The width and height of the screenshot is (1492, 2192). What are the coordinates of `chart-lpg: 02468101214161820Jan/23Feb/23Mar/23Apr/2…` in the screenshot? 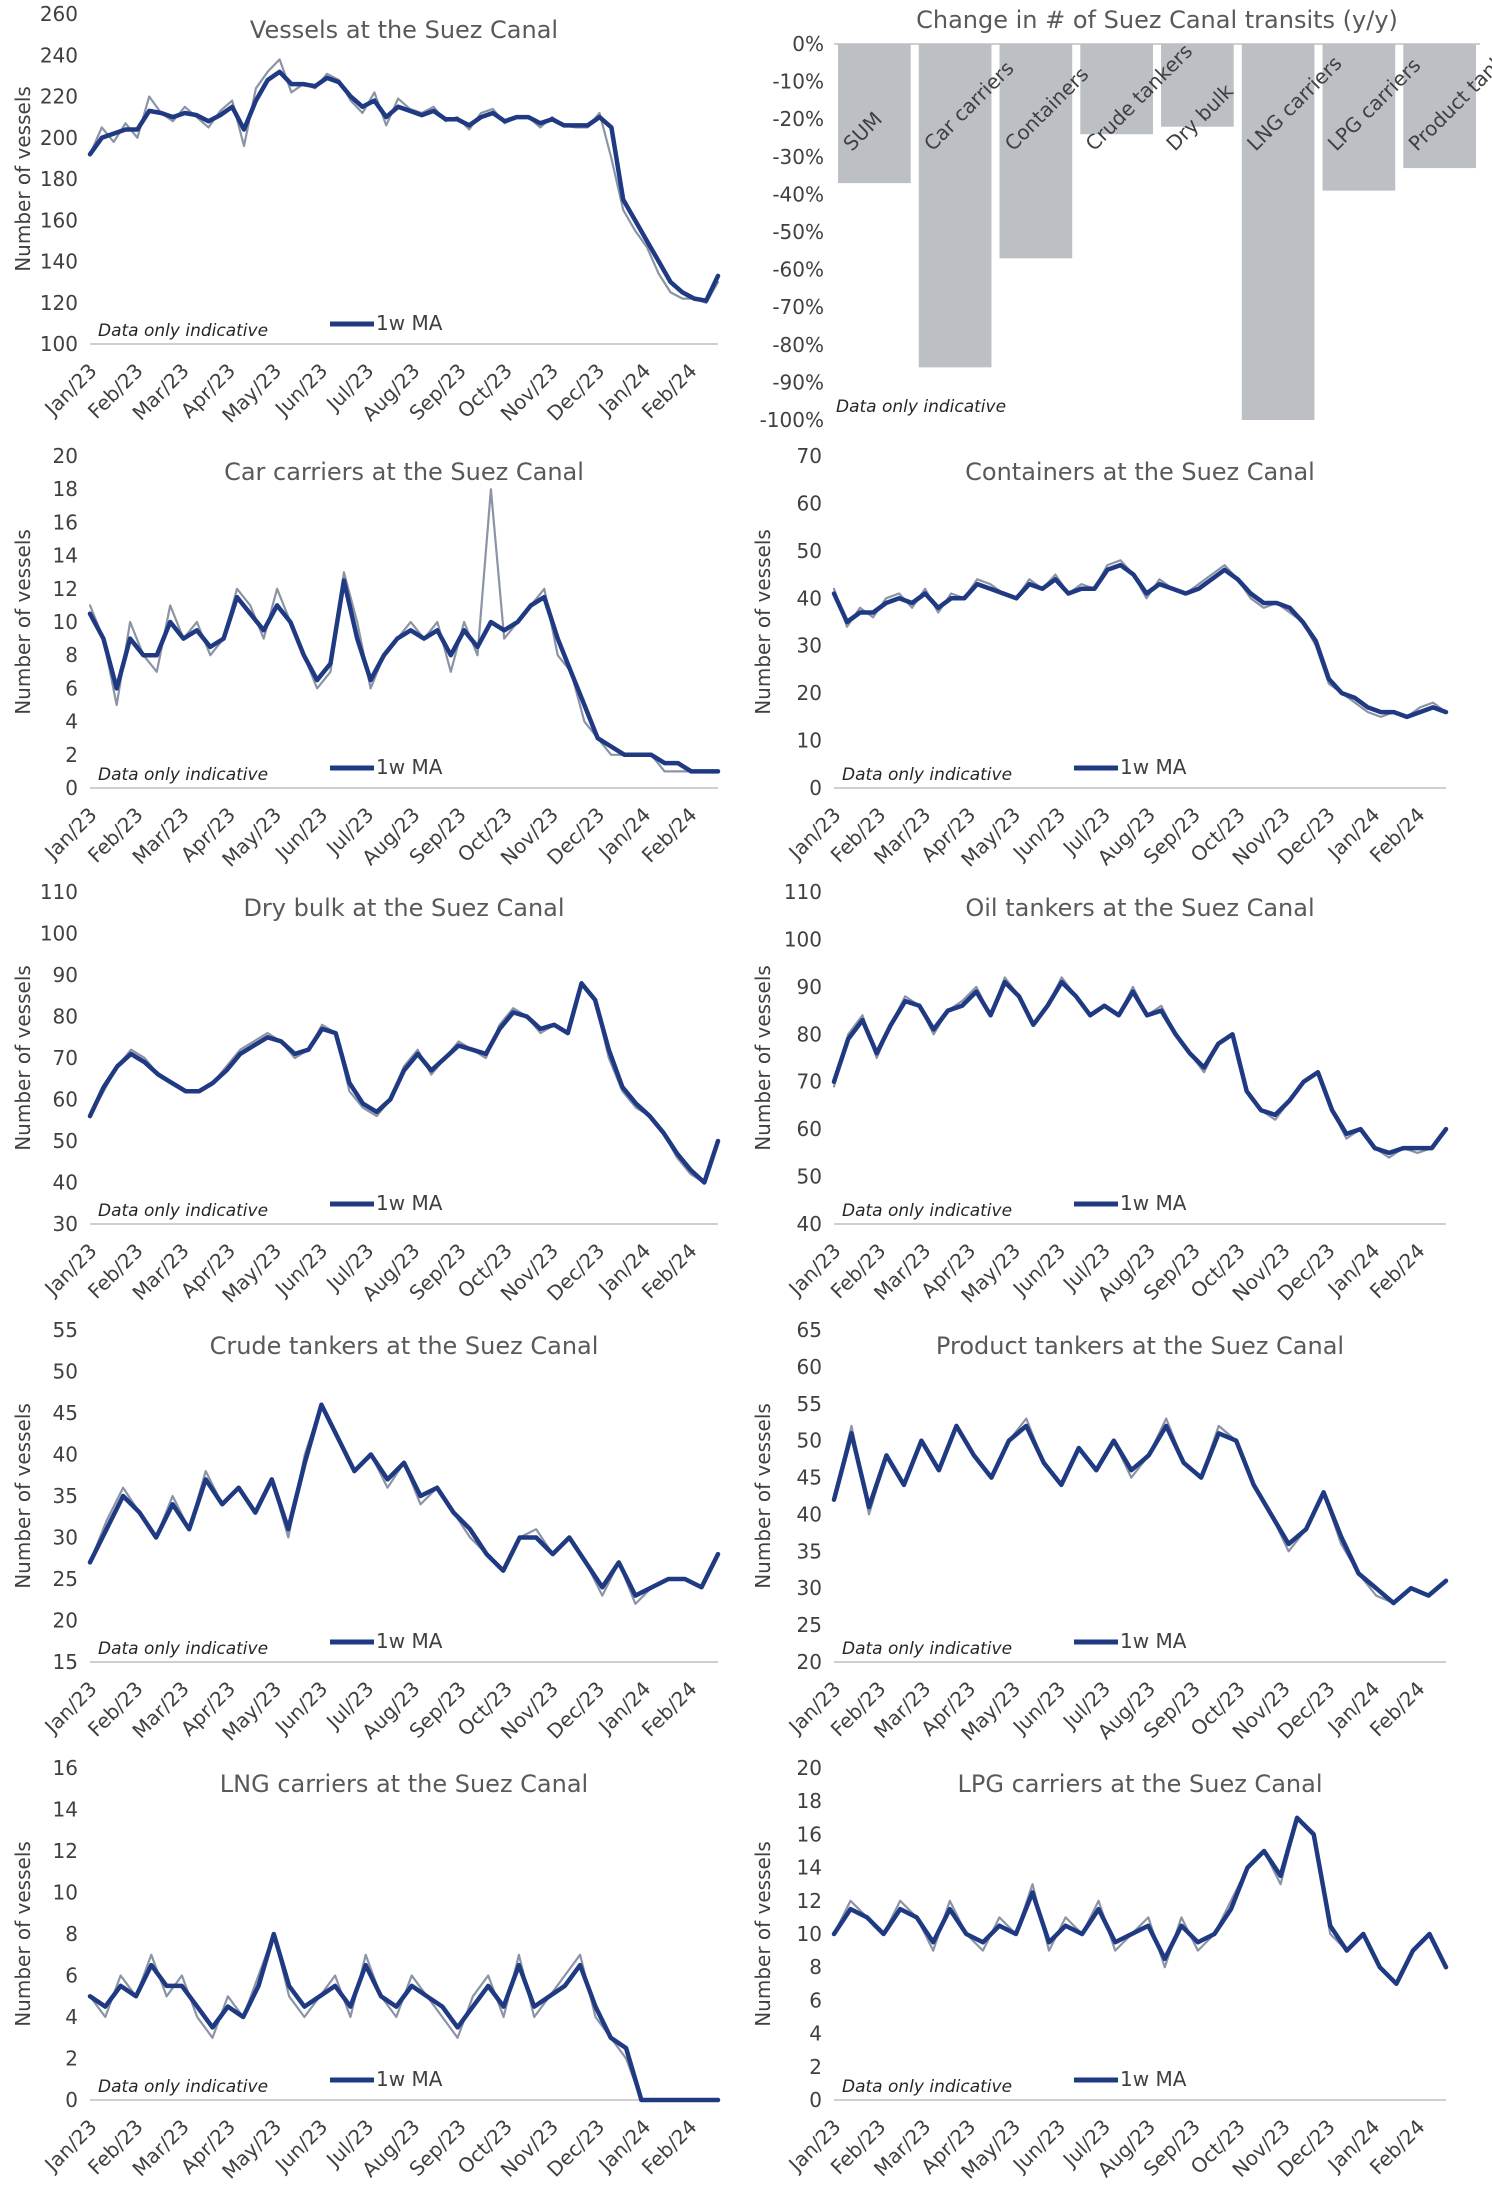 It's located at (1100, 1970).